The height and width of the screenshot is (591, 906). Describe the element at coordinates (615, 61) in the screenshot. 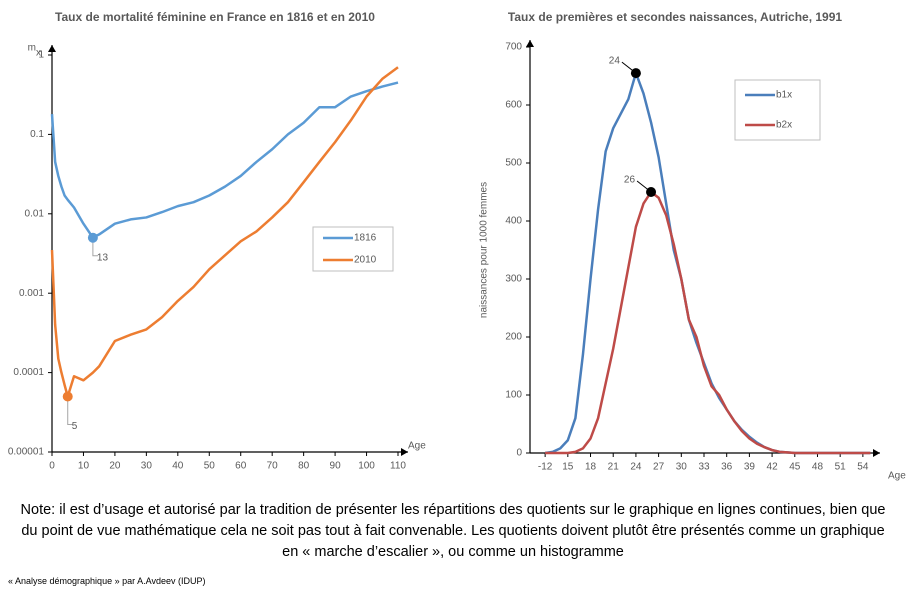

I see `annotation-label: 24` at that location.